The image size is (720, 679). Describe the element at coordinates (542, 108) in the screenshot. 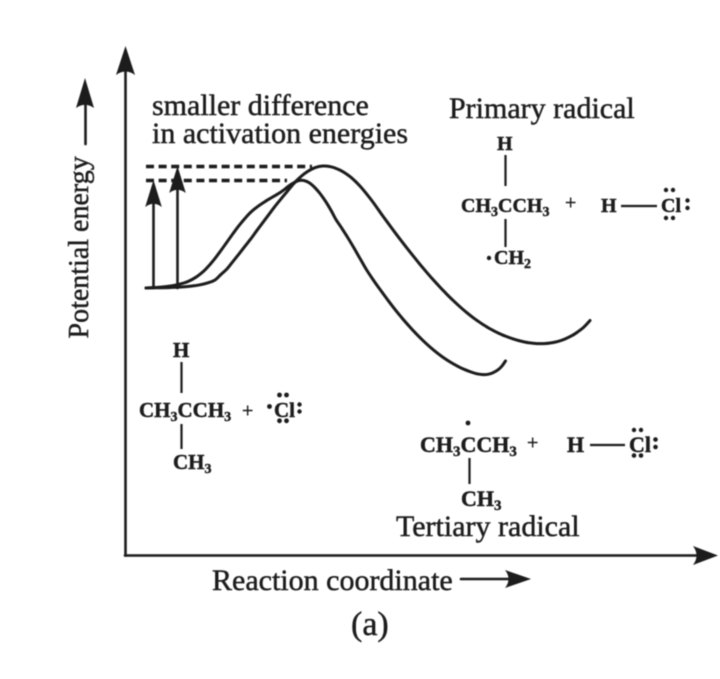

I see `svg-text: Primary radical` at that location.